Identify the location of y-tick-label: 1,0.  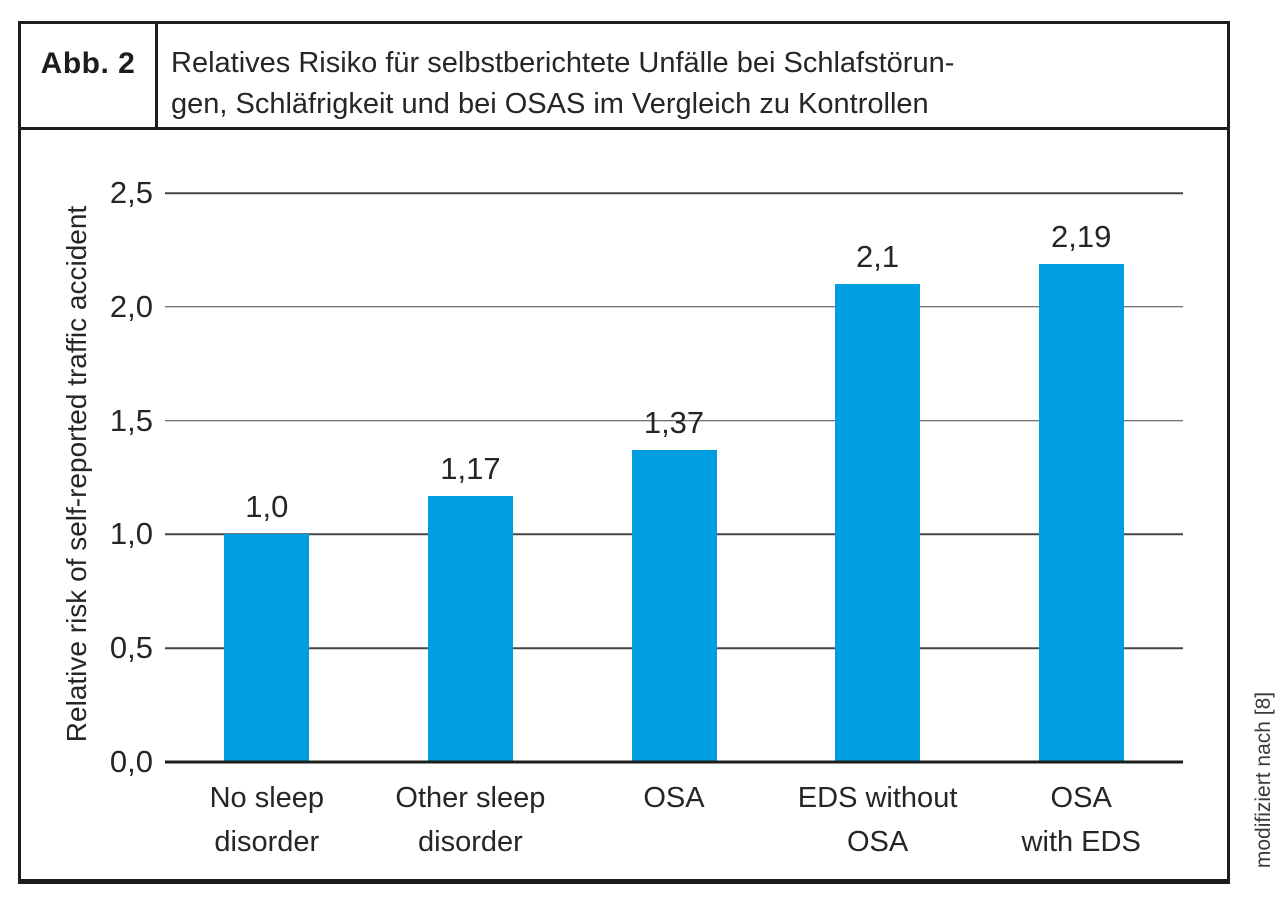
(131, 534).